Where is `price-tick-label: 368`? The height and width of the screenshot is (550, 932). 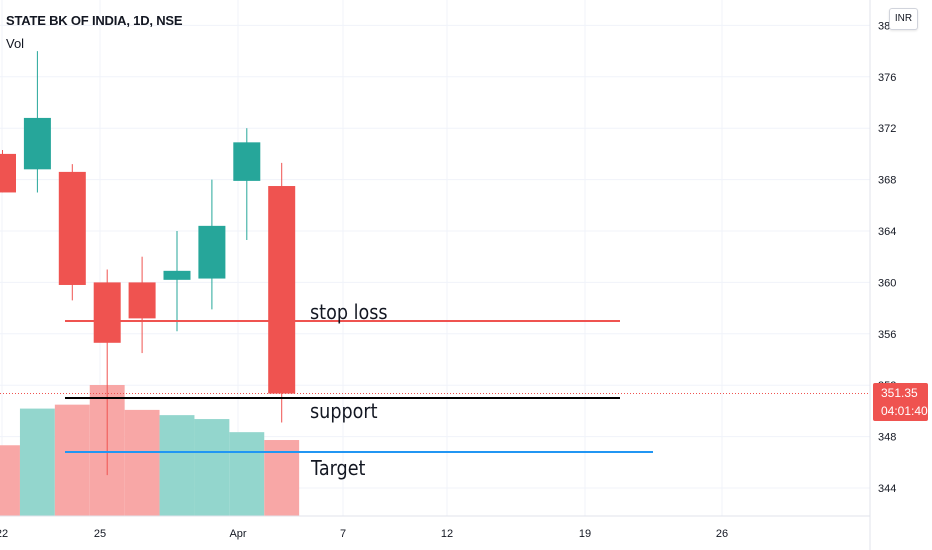 price-tick-label: 368 is located at coordinates (887, 181).